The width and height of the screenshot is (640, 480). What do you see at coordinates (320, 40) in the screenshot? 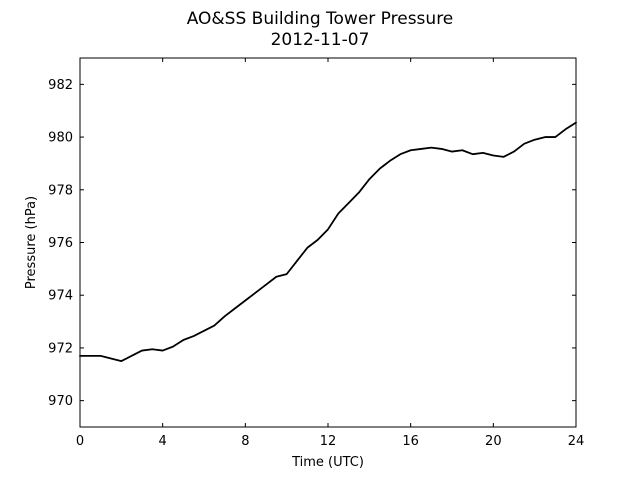
I see `chart-subtitle: 2012-11-07` at bounding box center [320, 40].